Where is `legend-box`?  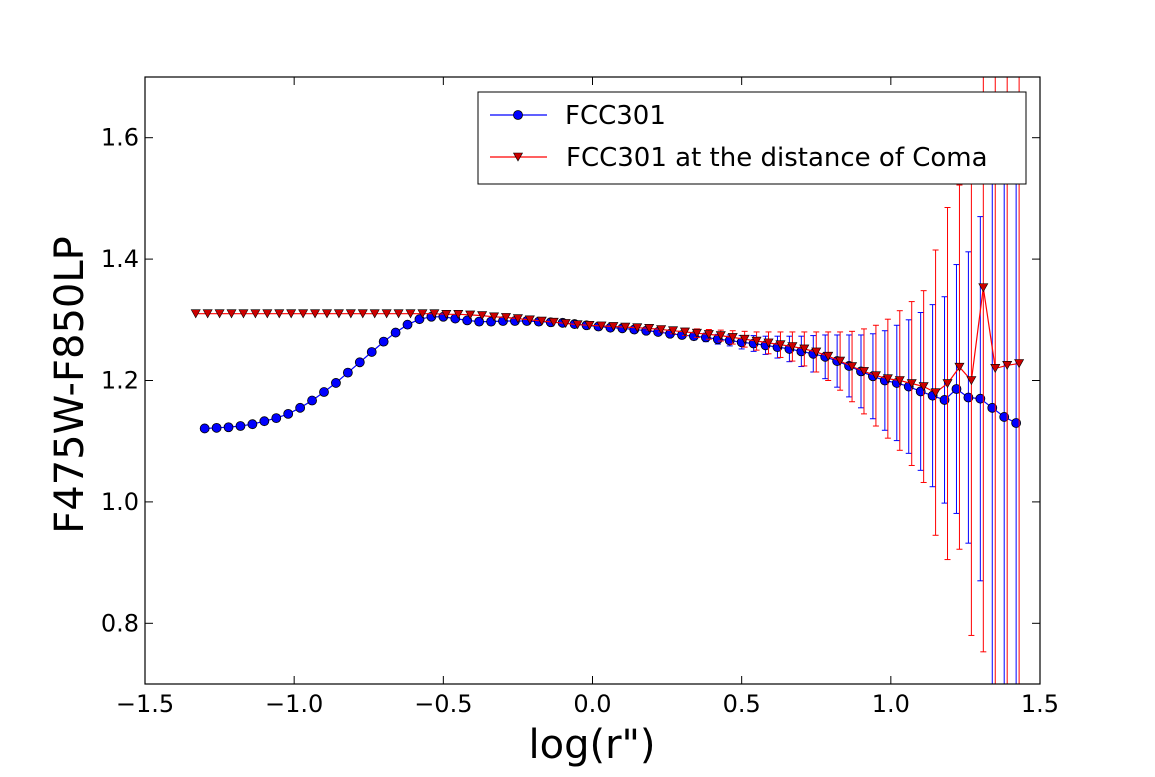
legend-box is located at coordinates (752, 138).